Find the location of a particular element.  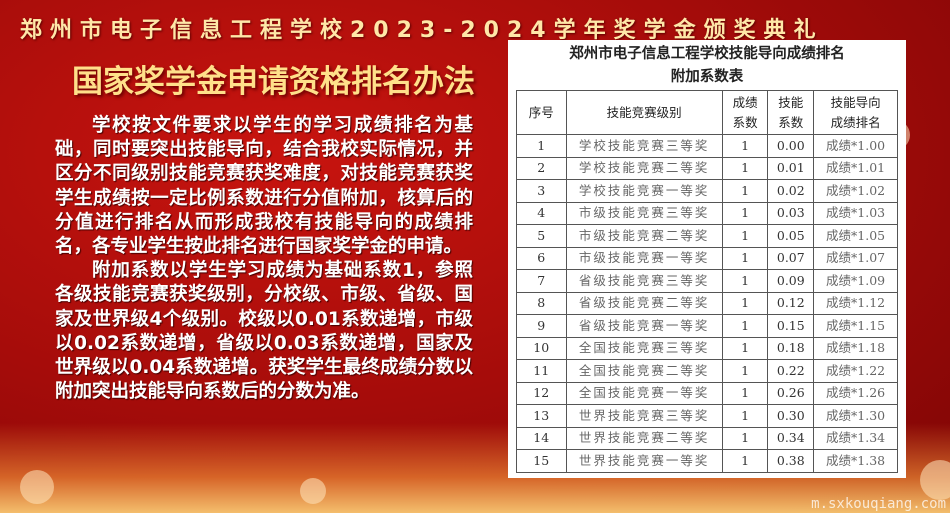

row-level: 全国技能竞赛一等奖 is located at coordinates (644, 393).